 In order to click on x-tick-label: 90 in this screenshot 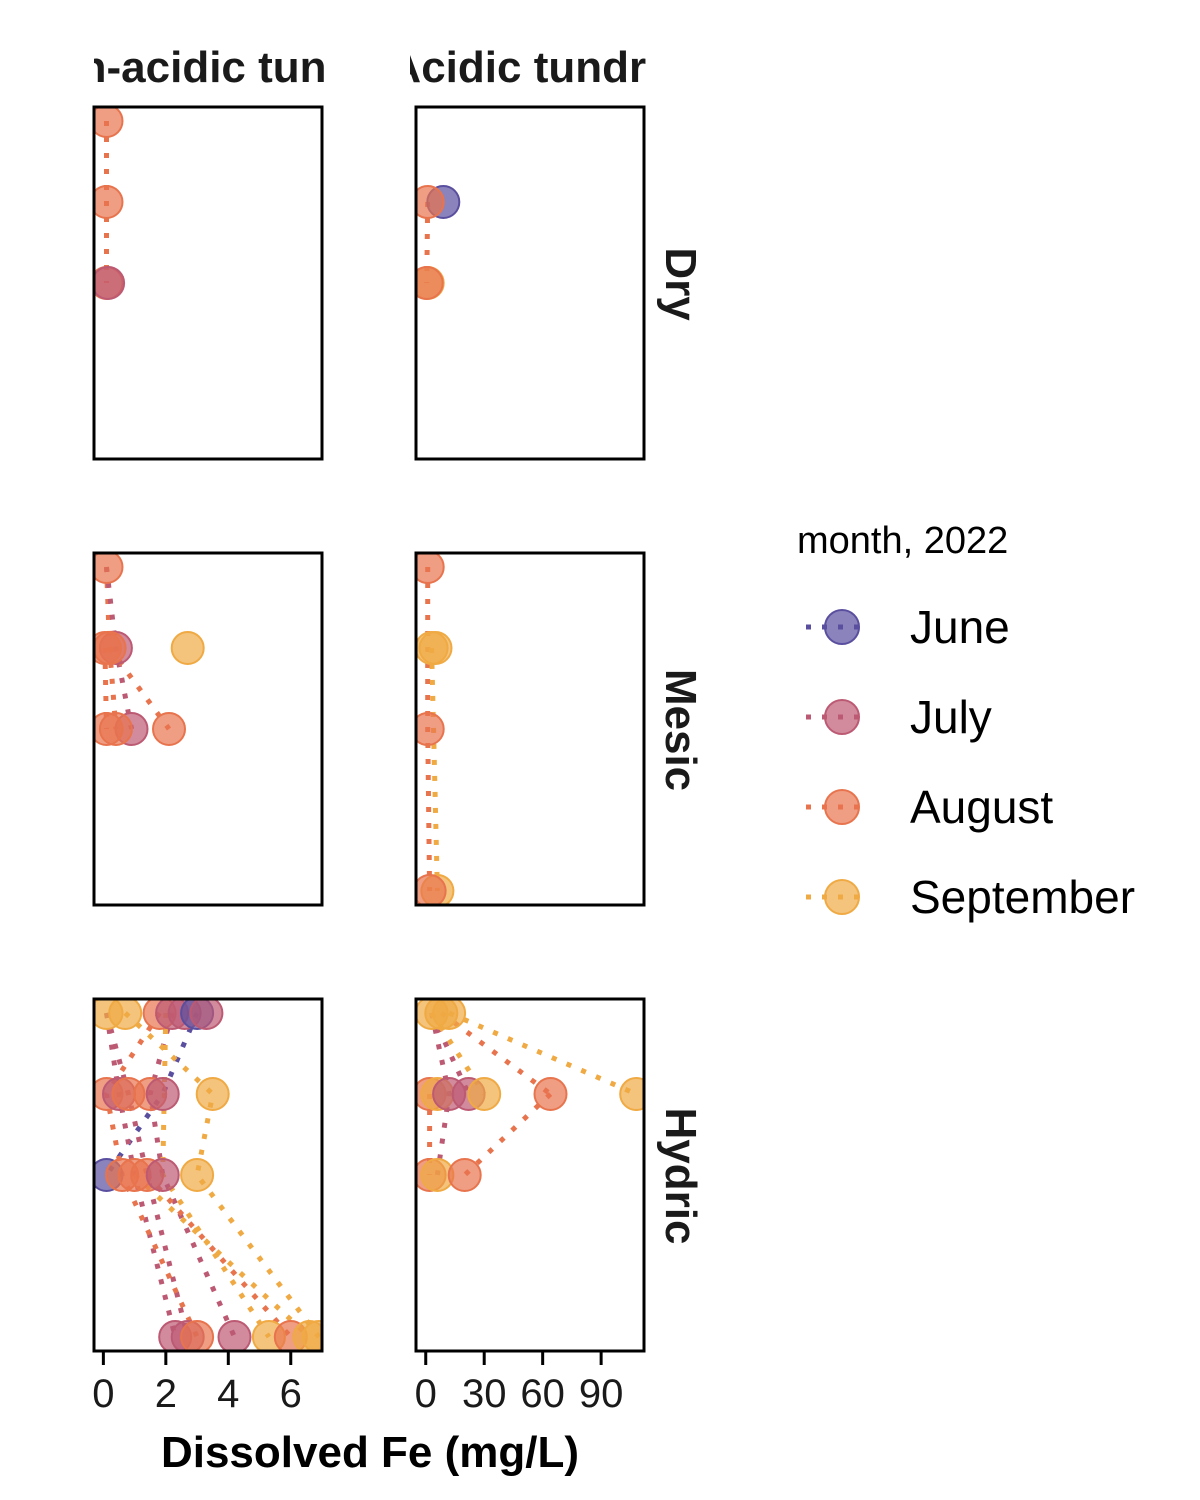, I will do `click(601, 1394)`.